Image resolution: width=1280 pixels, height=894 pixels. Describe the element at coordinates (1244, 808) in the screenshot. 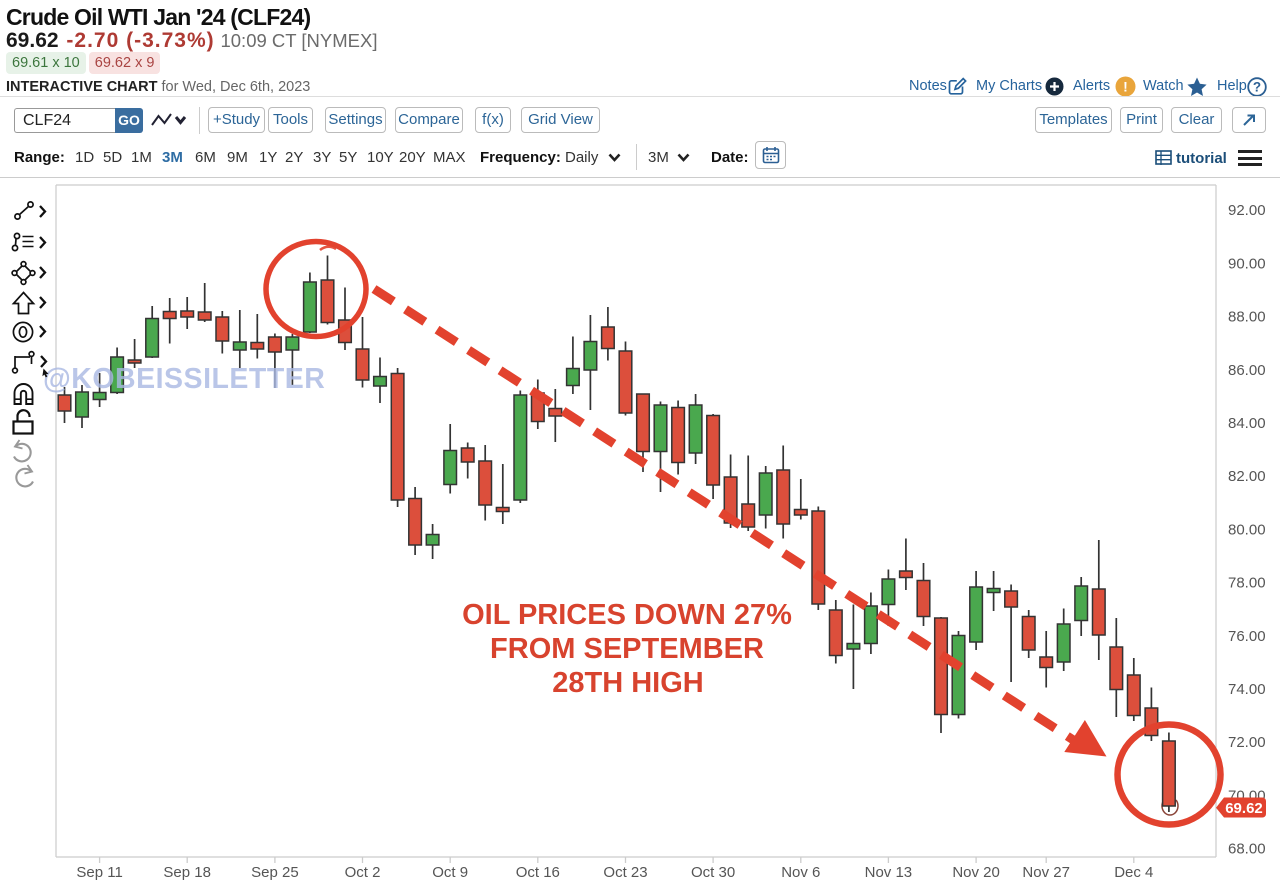

I see `svg-text: 69.62` at that location.